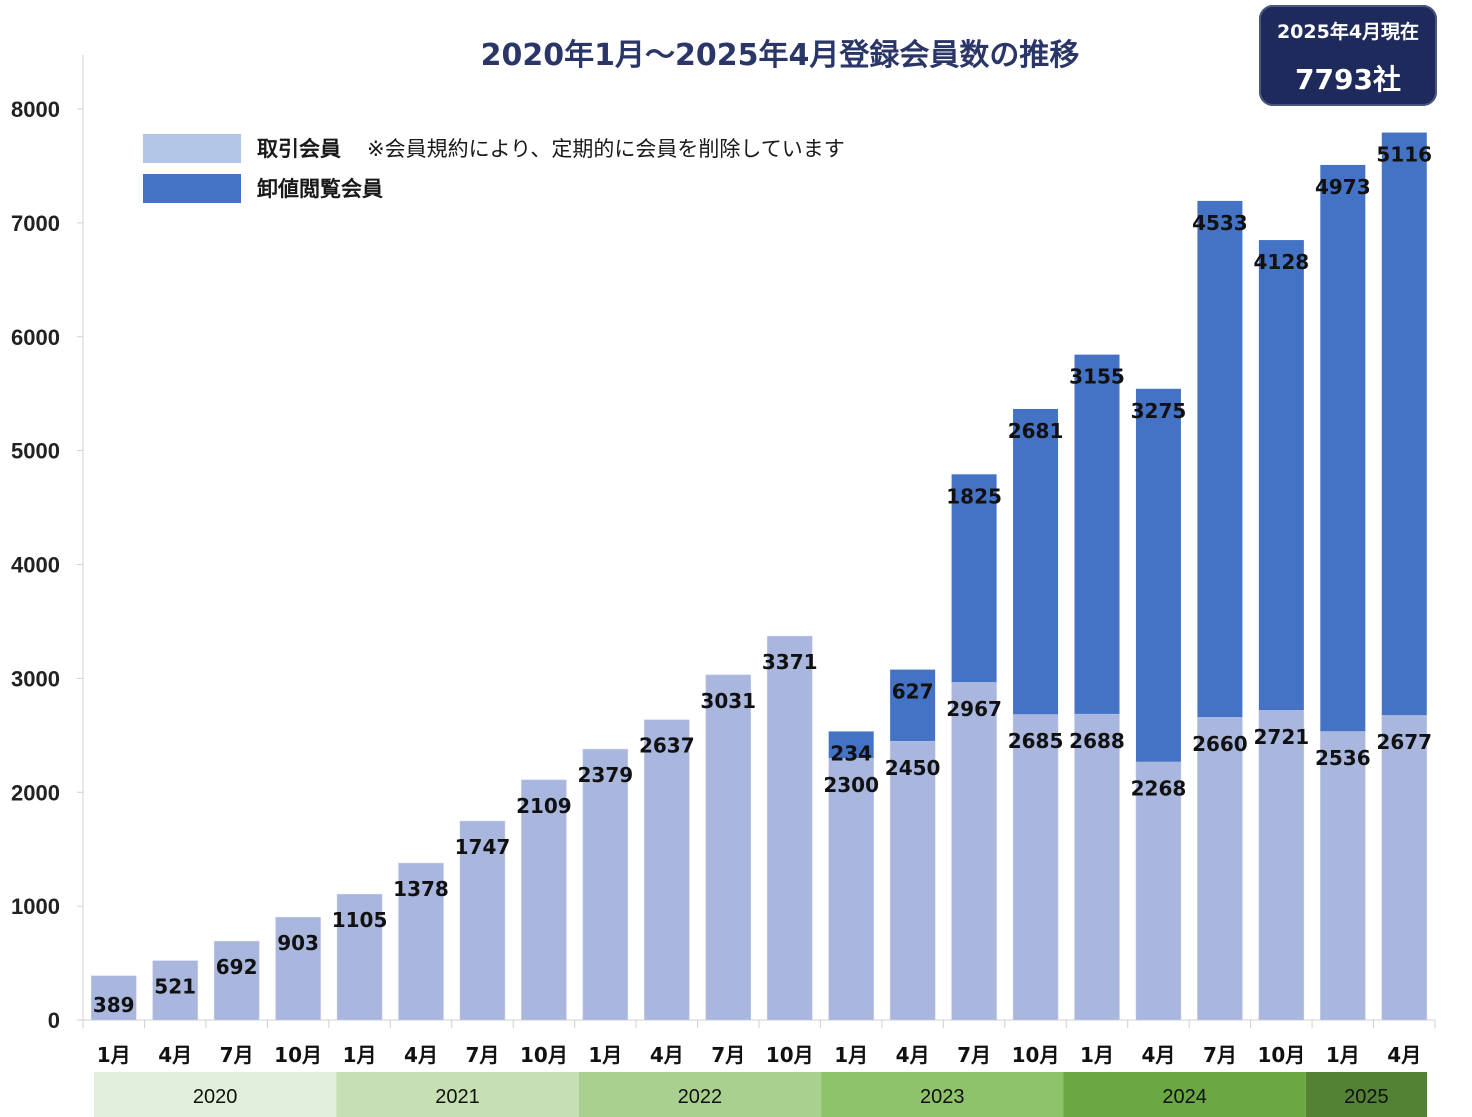 This screenshot has width=1472, height=1117. Describe the element at coordinates (237, 967) in the screenshot. I see `data-label-trade: 692` at that location.